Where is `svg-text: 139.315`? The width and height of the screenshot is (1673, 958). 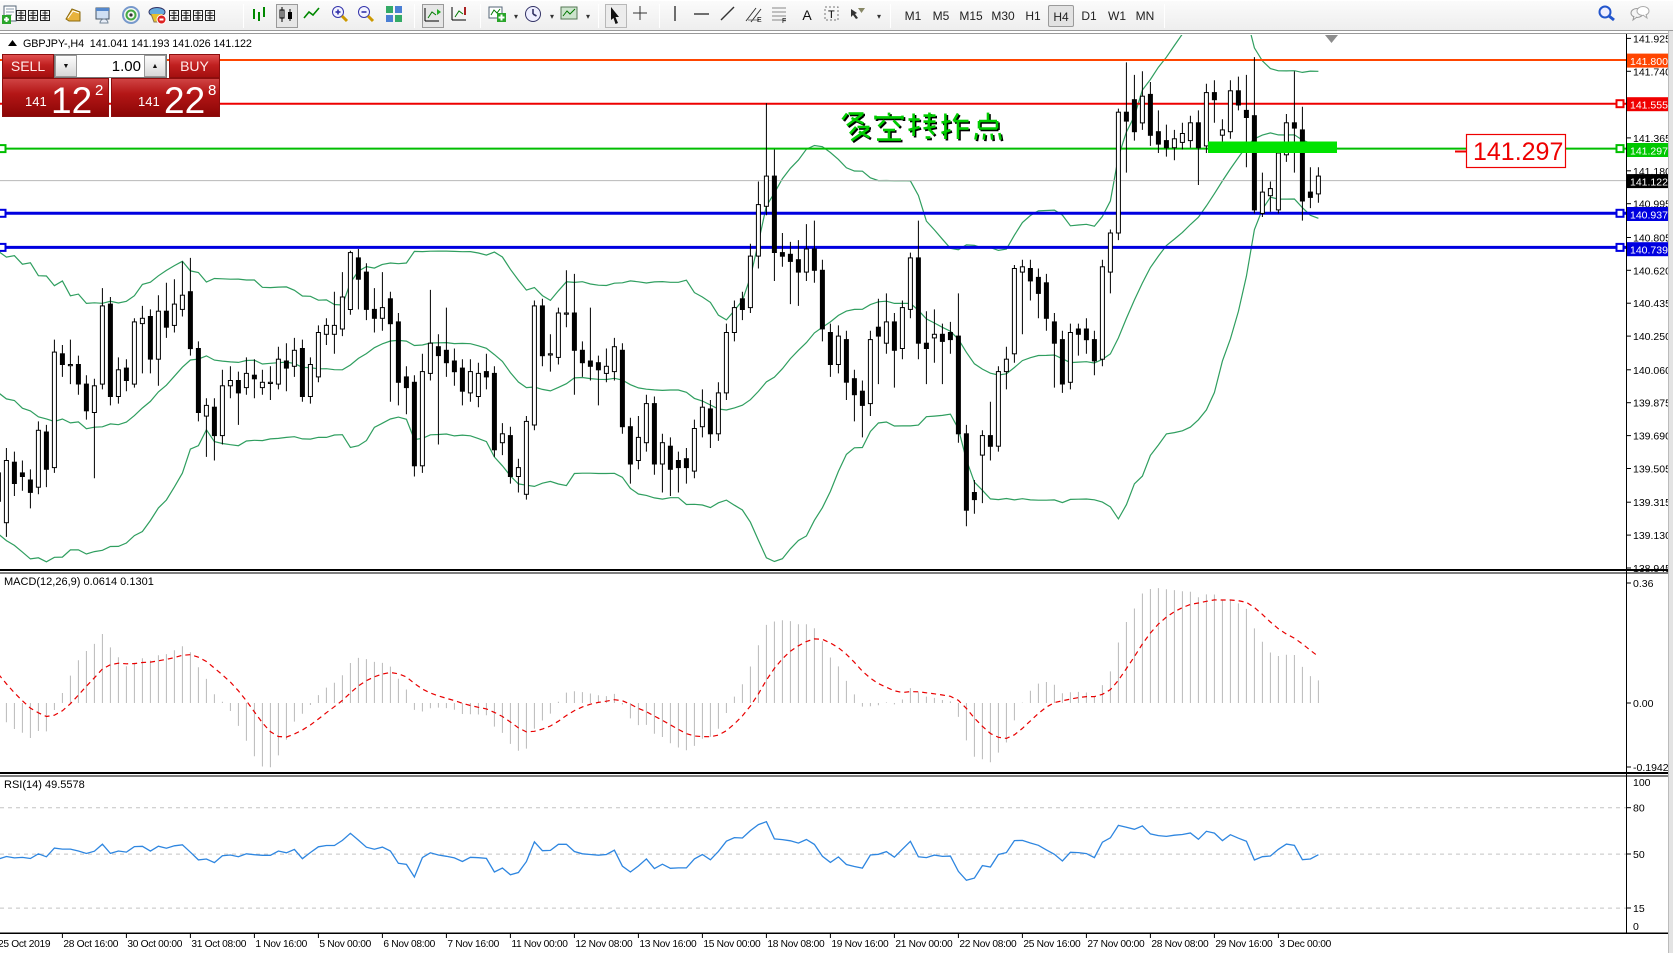 svg-text: 139.315 is located at coordinates (1652, 503).